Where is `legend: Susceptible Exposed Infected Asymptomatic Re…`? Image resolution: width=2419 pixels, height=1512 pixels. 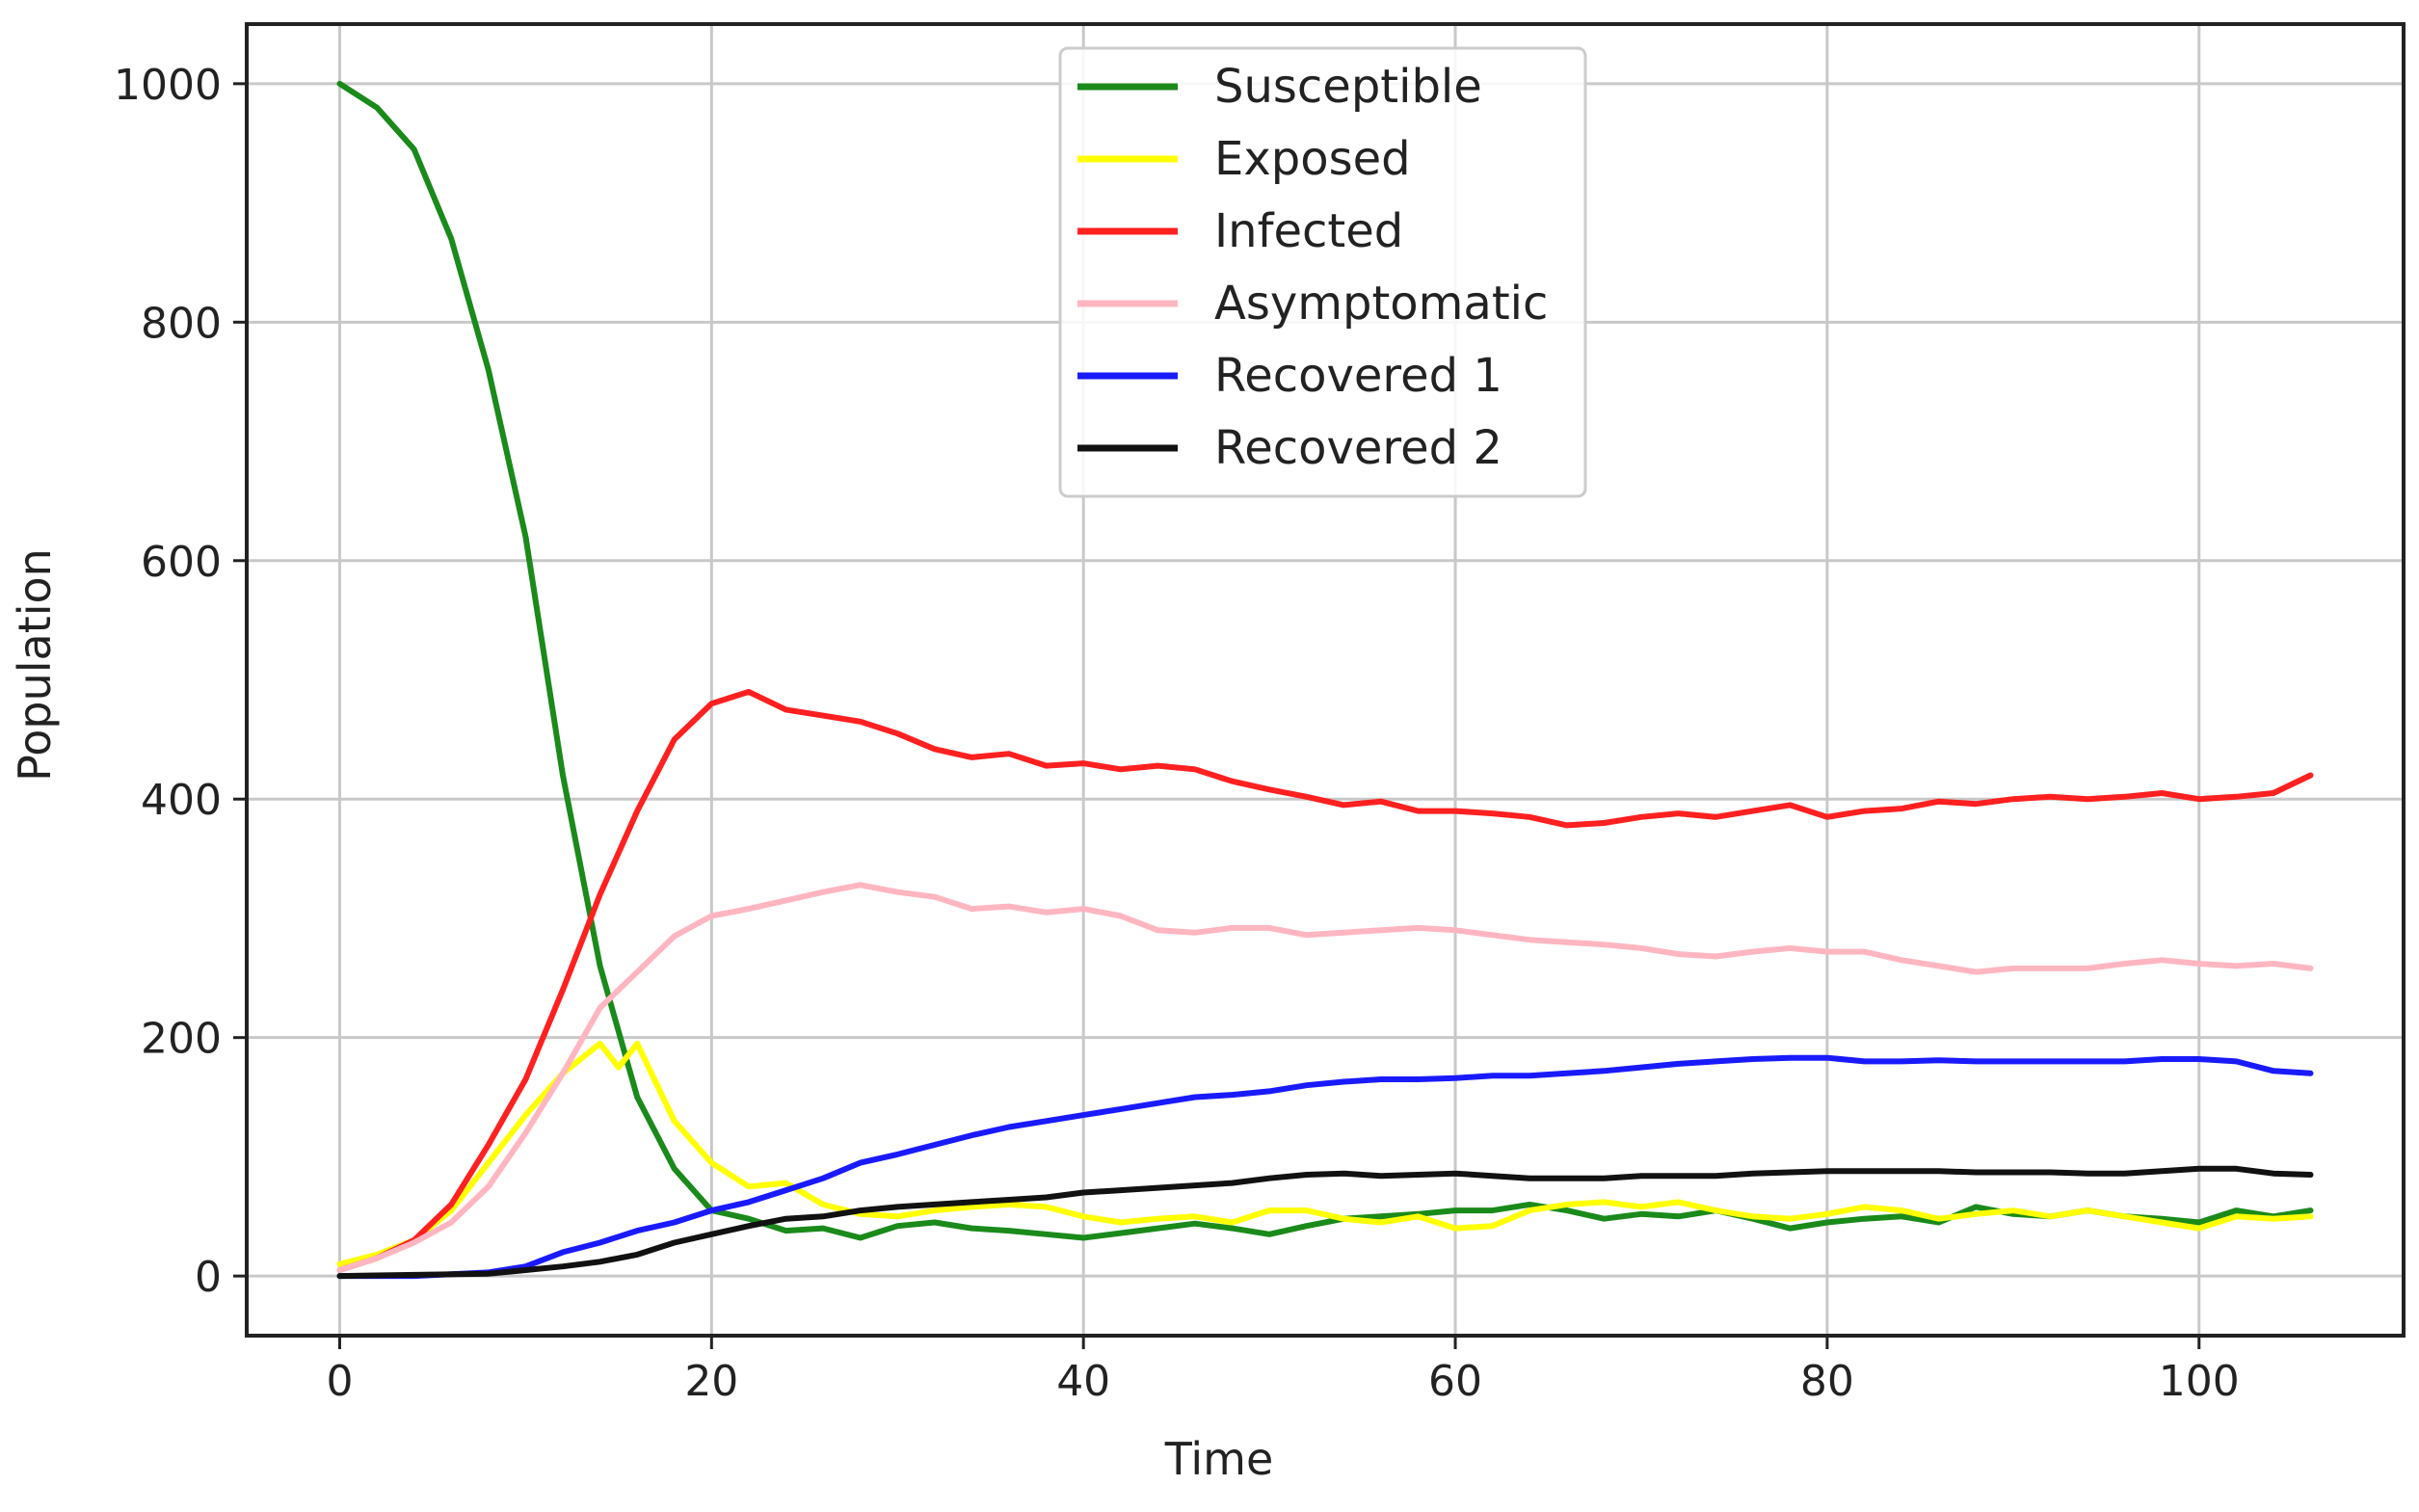 legend: Susceptible Exposed Infected Asymptomatic Re… is located at coordinates (1322, 272).